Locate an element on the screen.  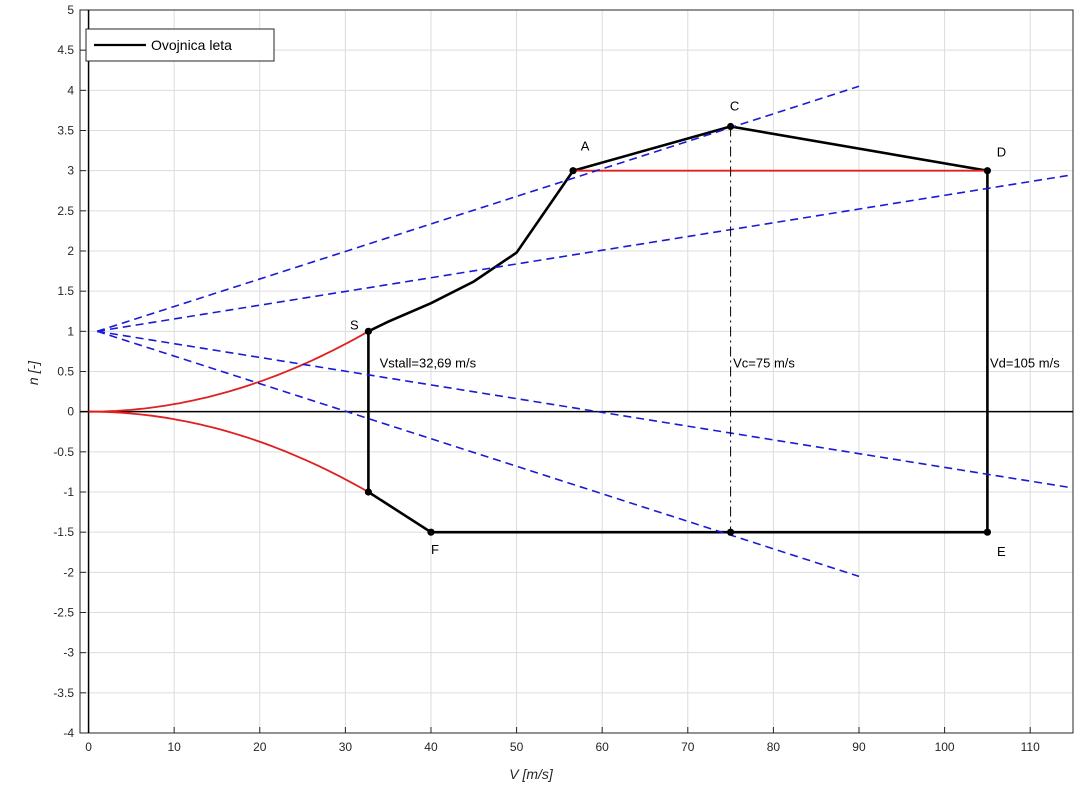
legend-entry: Ovojnica leta is located at coordinates (191, 45).